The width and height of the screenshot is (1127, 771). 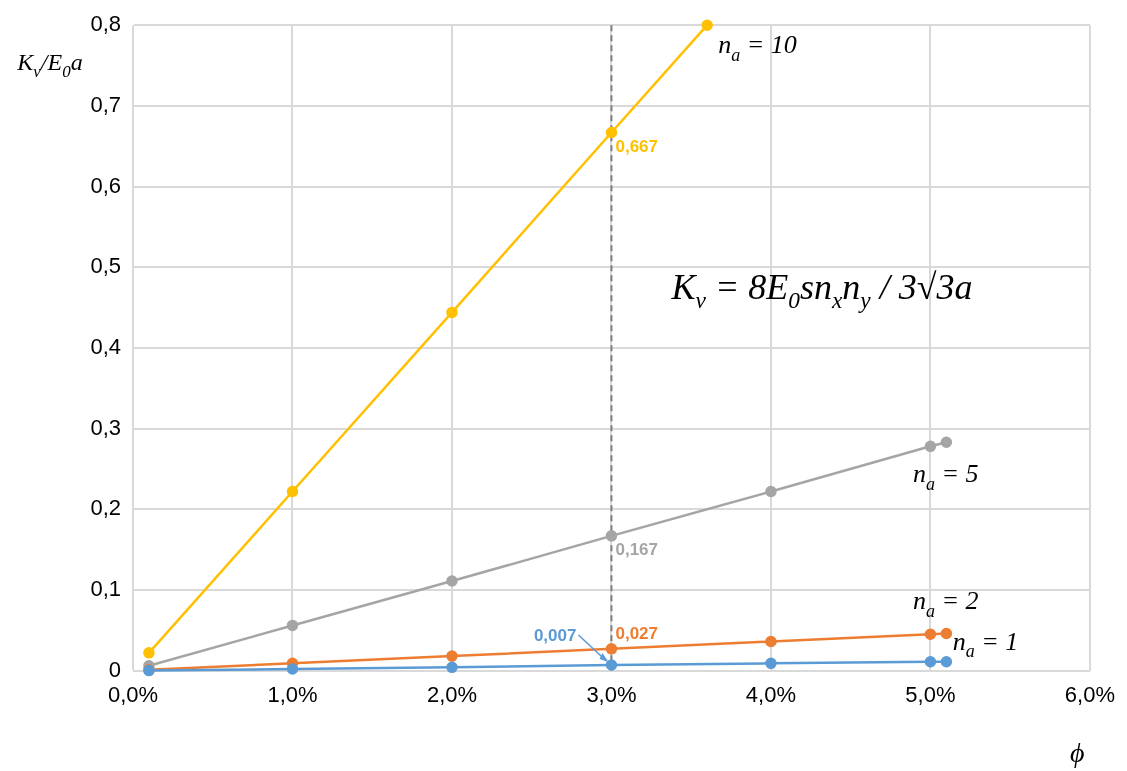 What do you see at coordinates (105, 24) in the screenshot?
I see `y-tick-label: 0,8` at bounding box center [105, 24].